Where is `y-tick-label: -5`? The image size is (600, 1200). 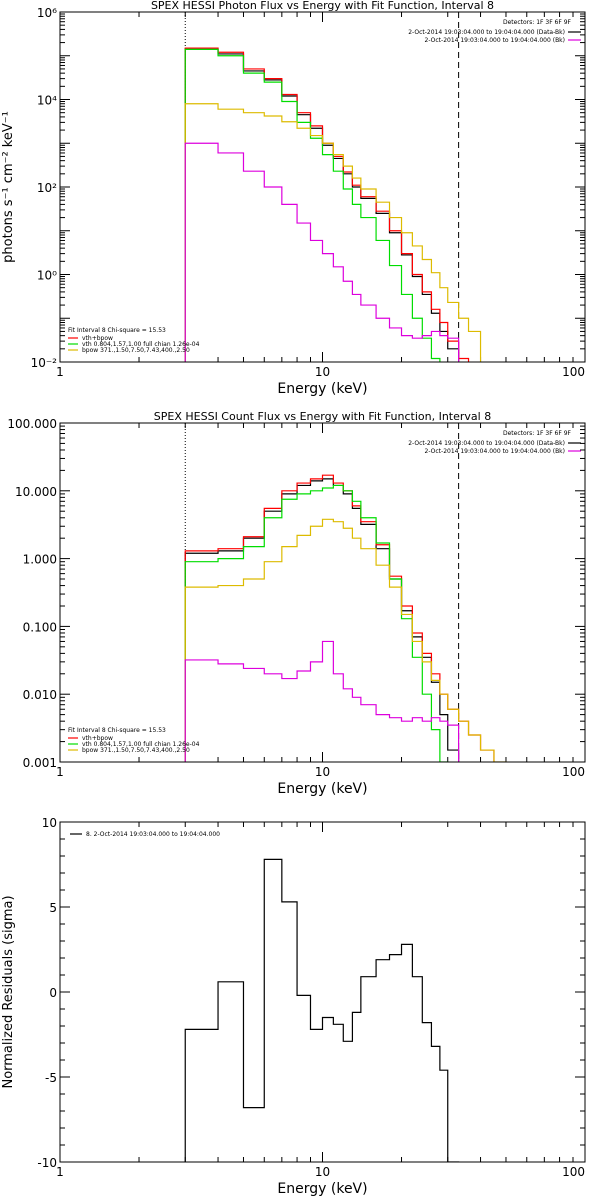 y-tick-label: -5 is located at coordinates (51, 1078).